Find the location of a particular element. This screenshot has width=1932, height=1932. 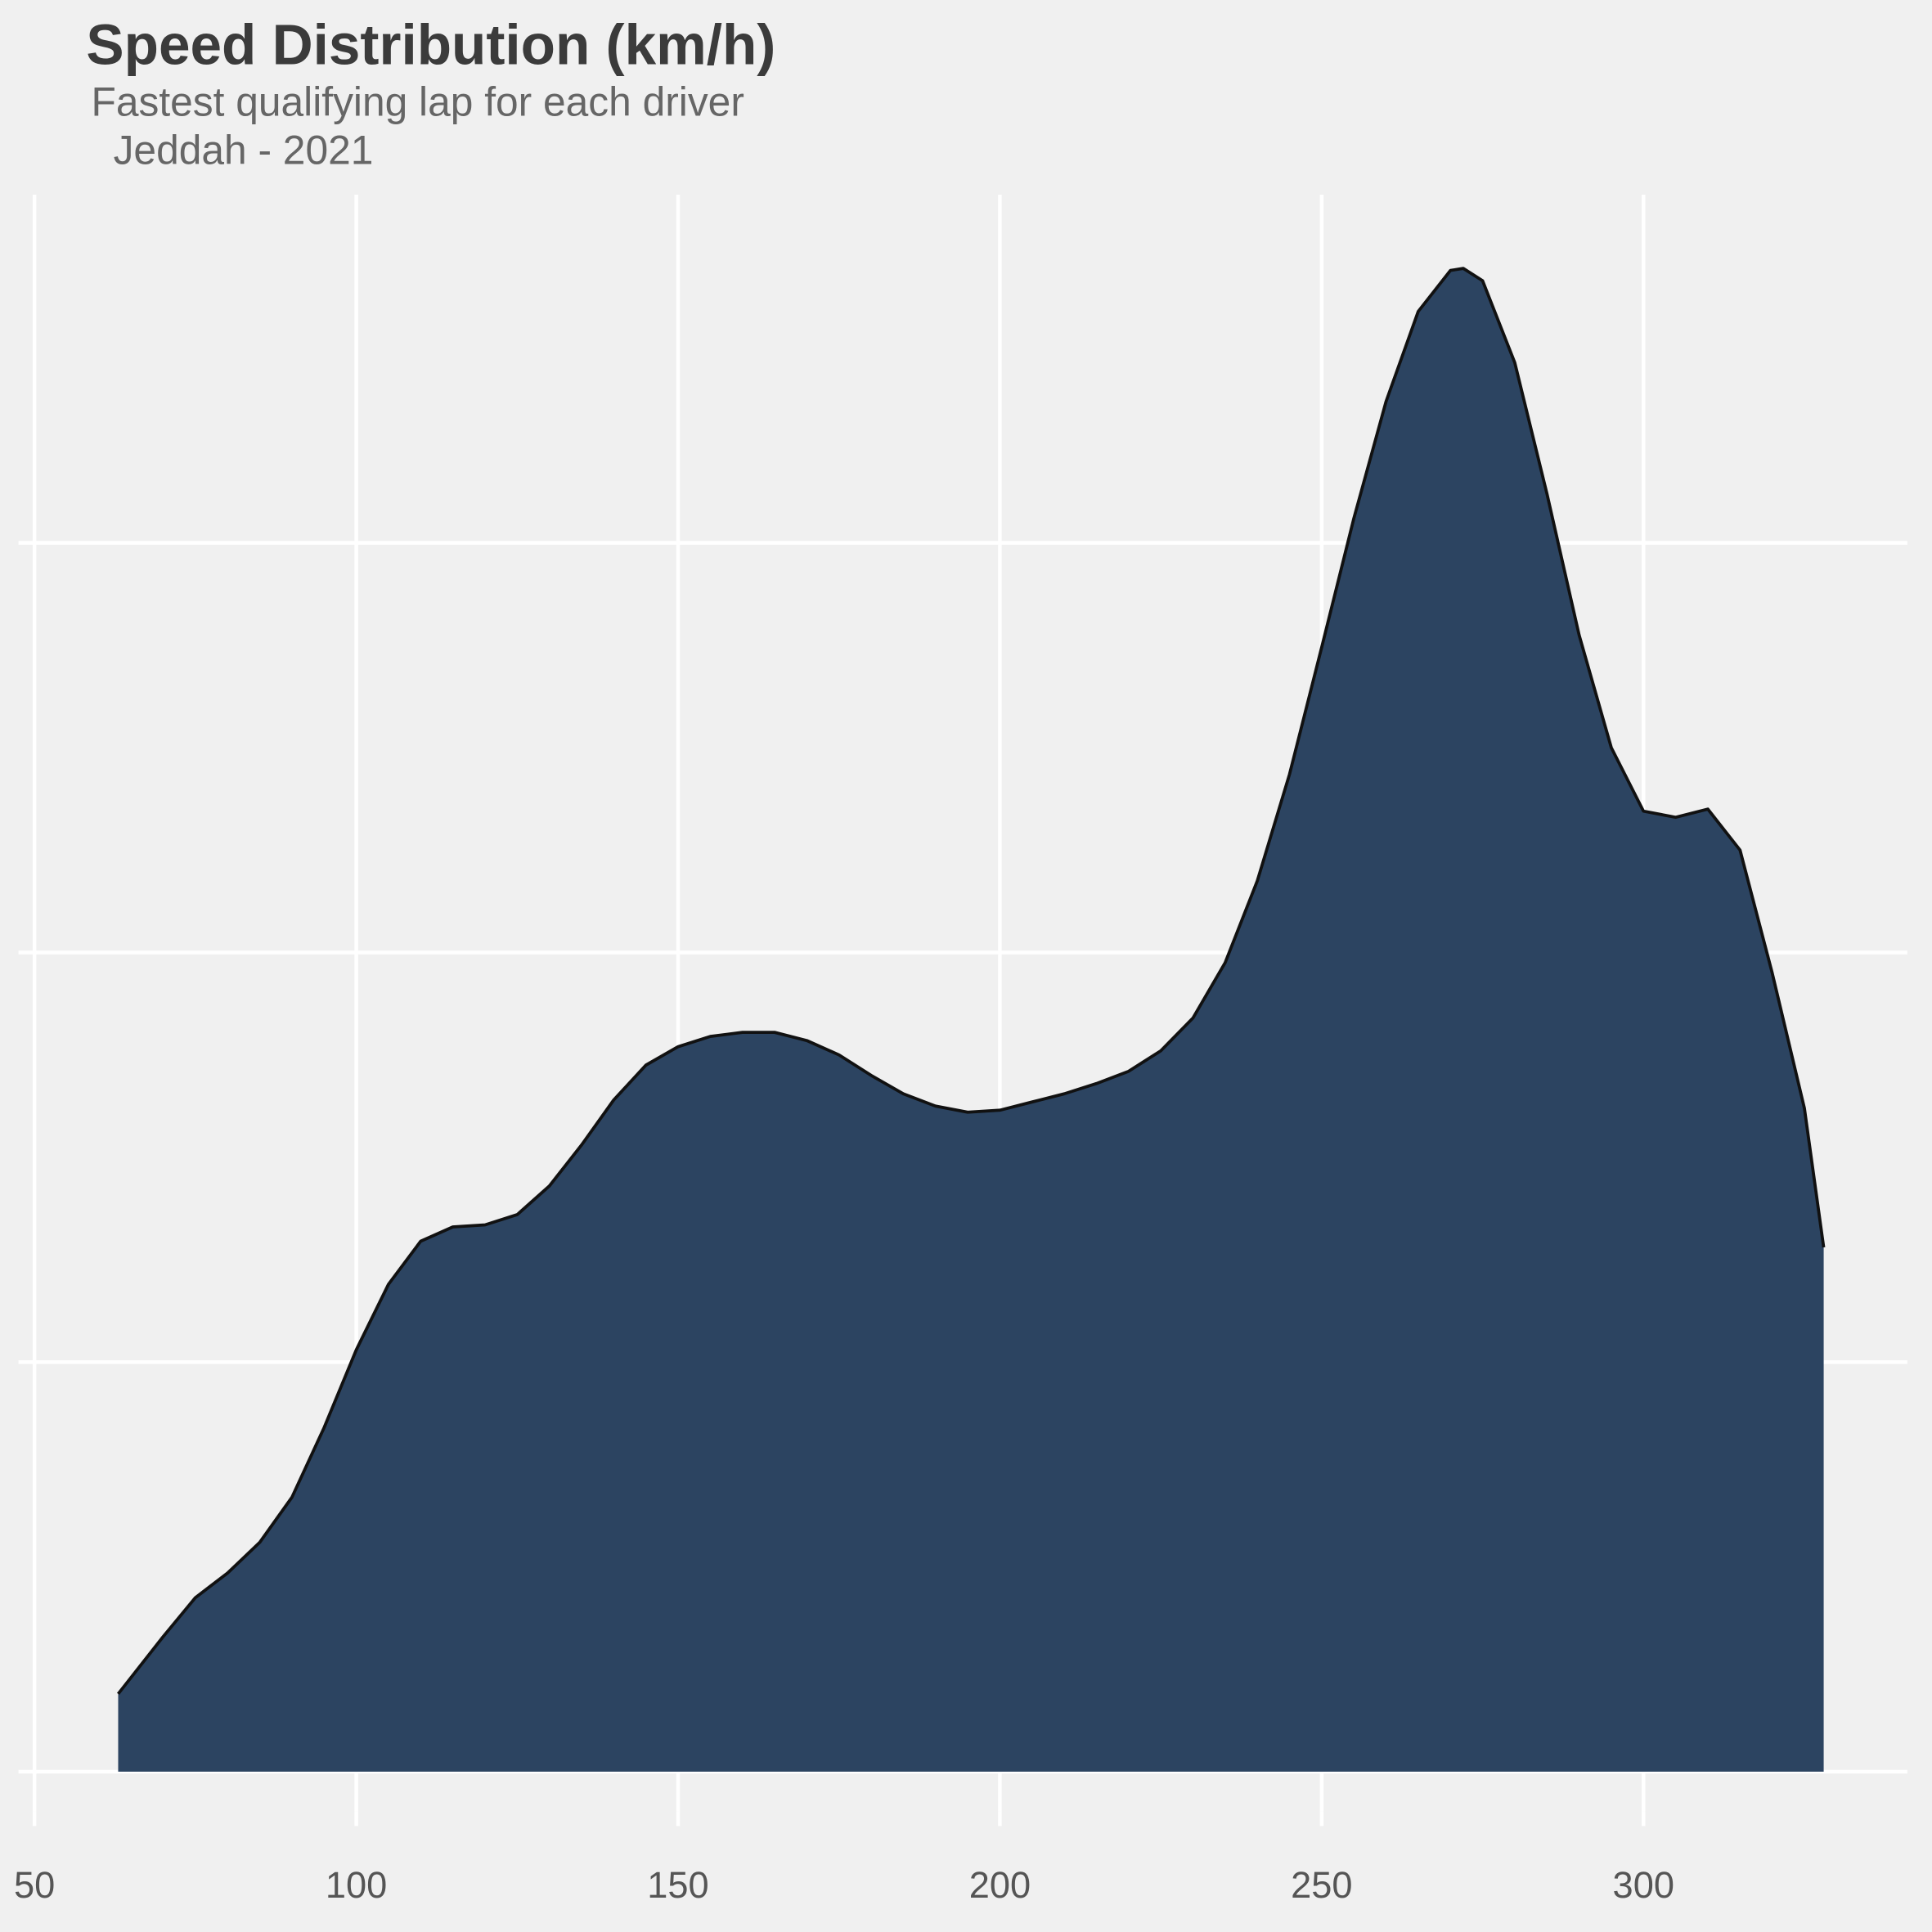

x-tick-label: 150 is located at coordinates (677, 1885).